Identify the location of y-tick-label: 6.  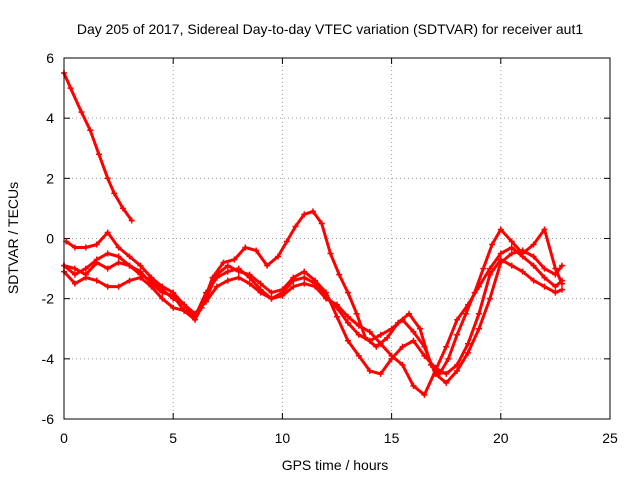
(50, 58).